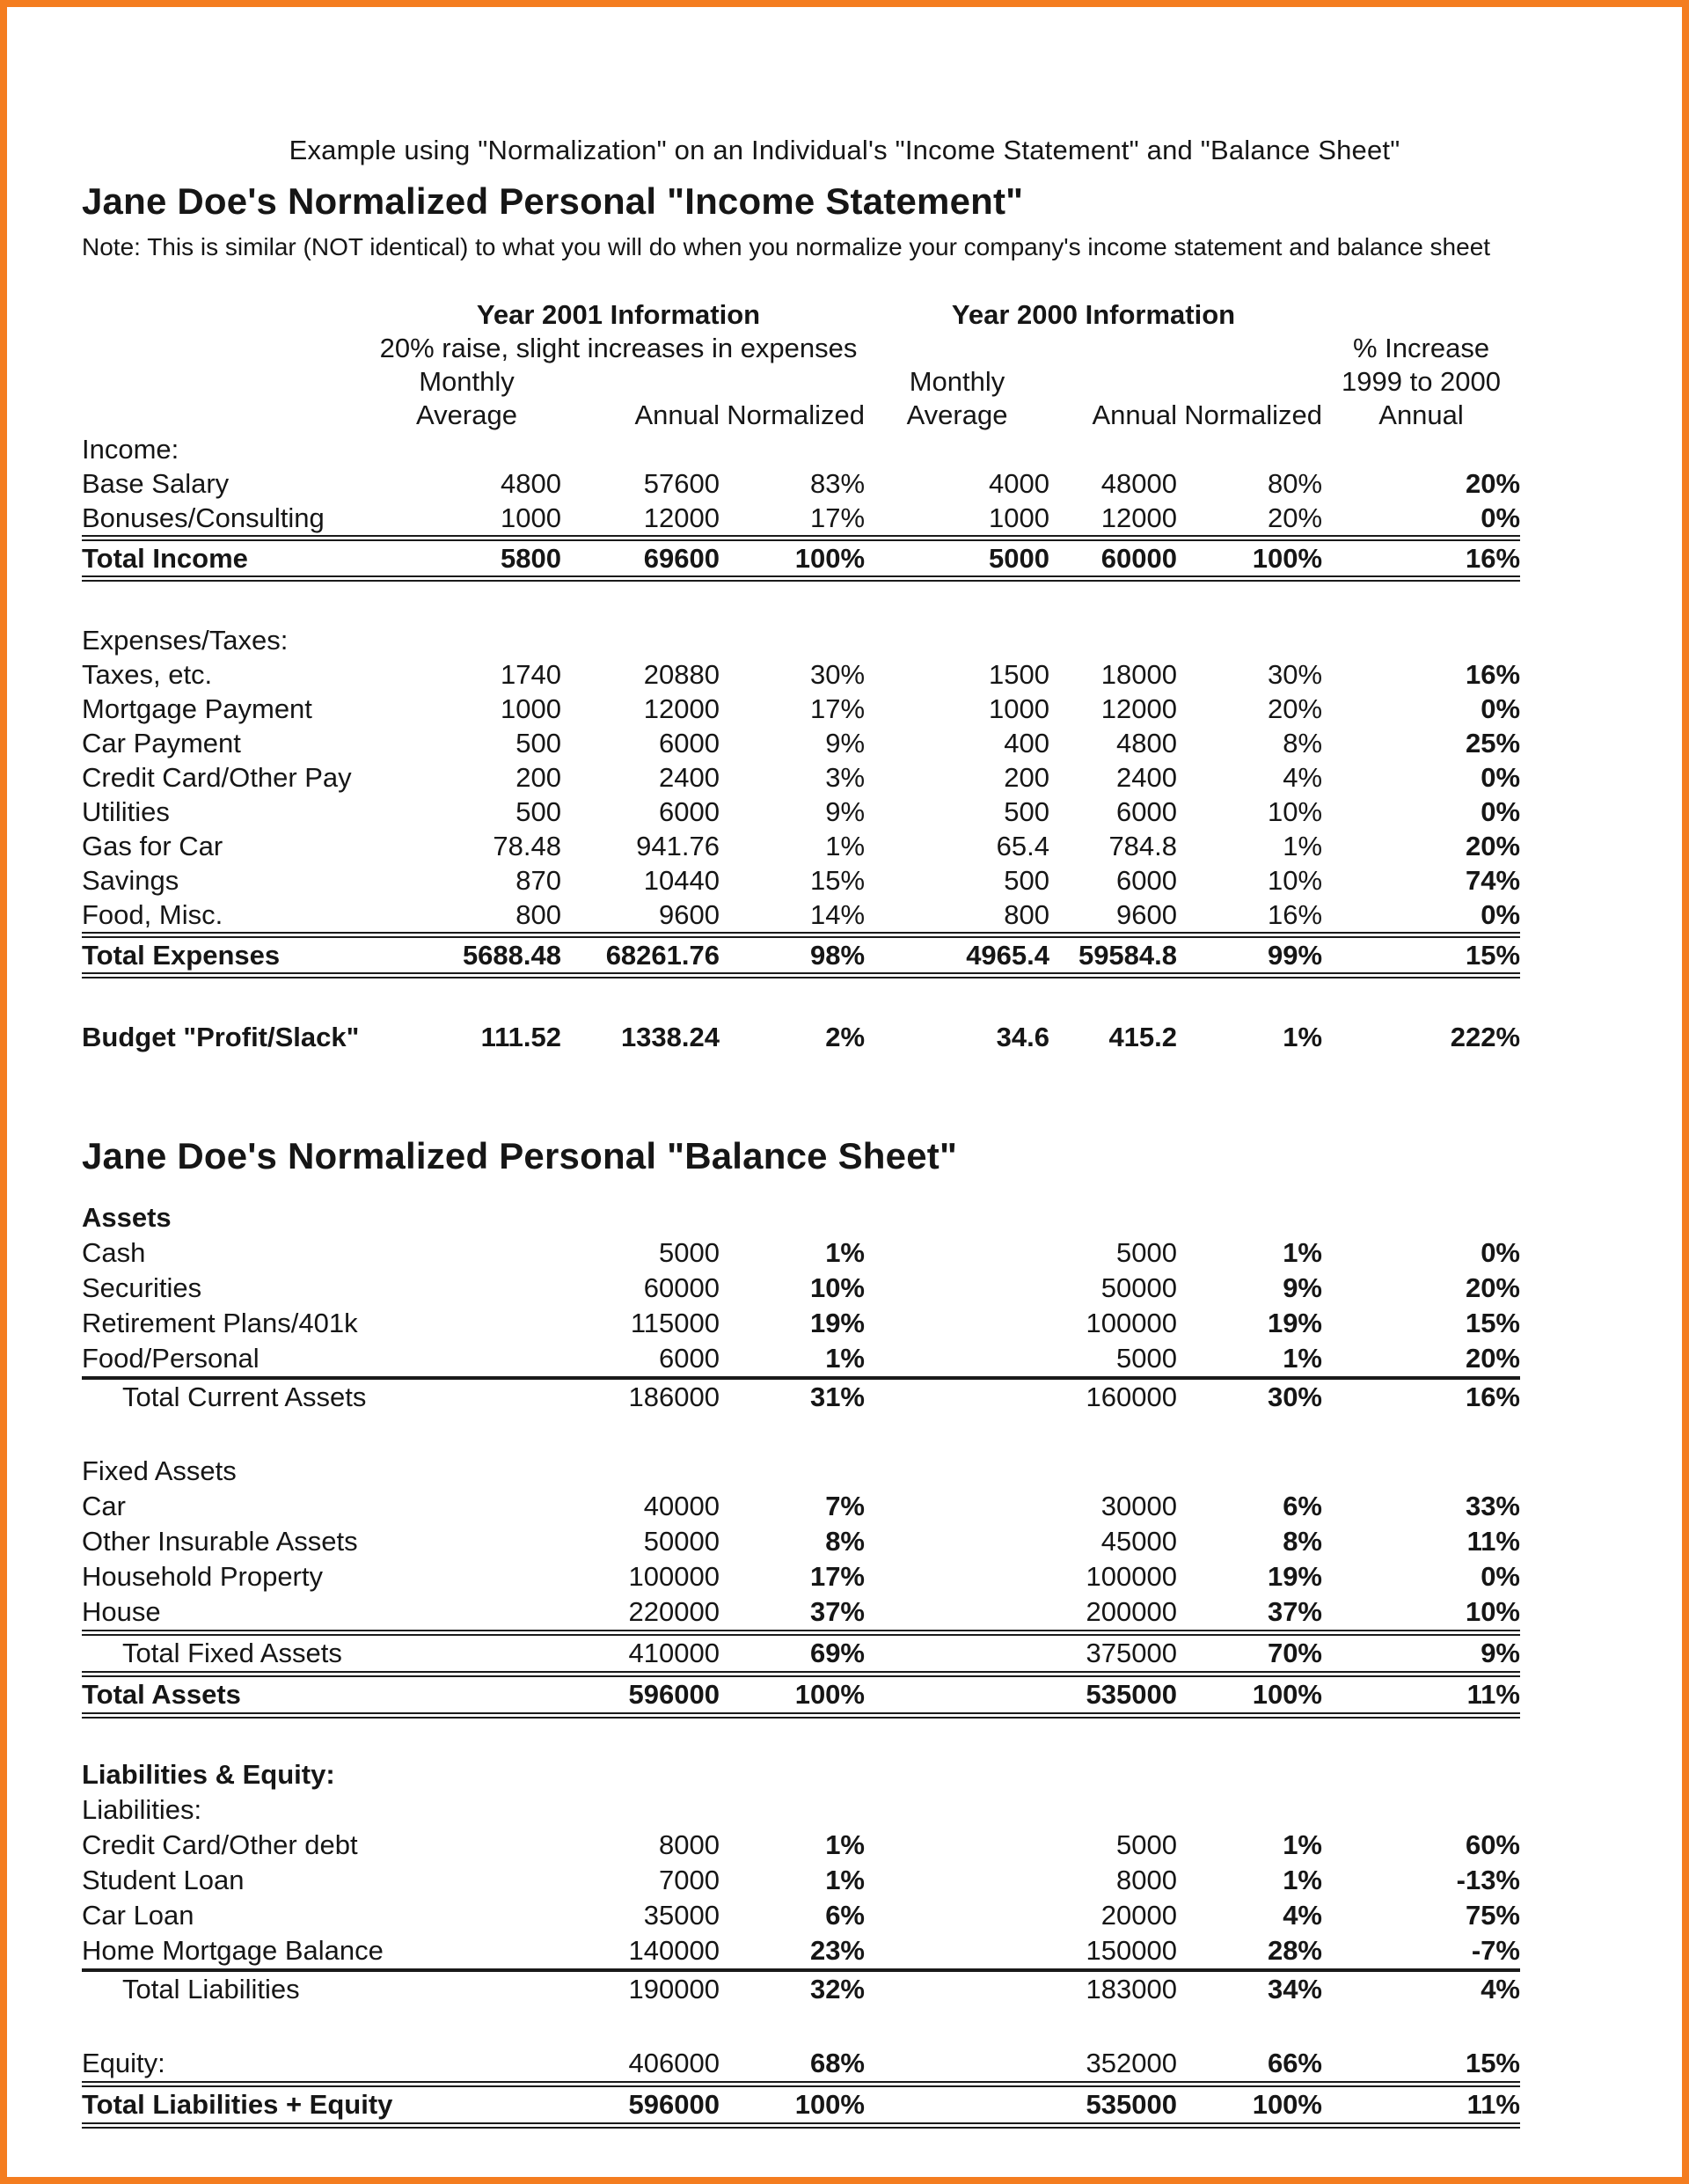 This screenshot has height=2184, width=1689. Describe the element at coordinates (801, 916) in the screenshot. I see `income-row: Food, Misc. 800 9600 14% 800 9600 16% 0%` at that location.